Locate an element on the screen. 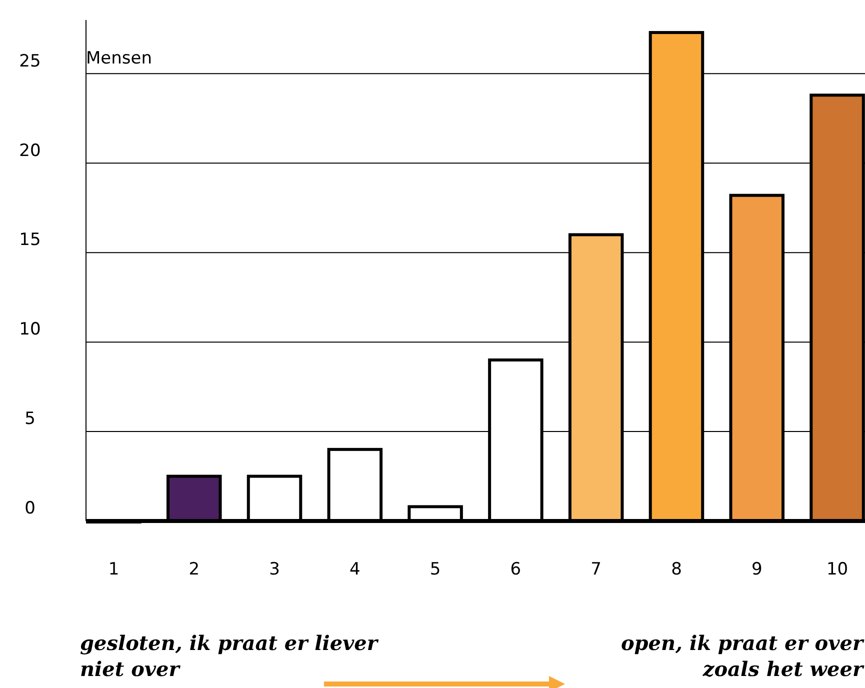 The image size is (865, 688). y-tick-label: 15 is located at coordinates (30, 240).